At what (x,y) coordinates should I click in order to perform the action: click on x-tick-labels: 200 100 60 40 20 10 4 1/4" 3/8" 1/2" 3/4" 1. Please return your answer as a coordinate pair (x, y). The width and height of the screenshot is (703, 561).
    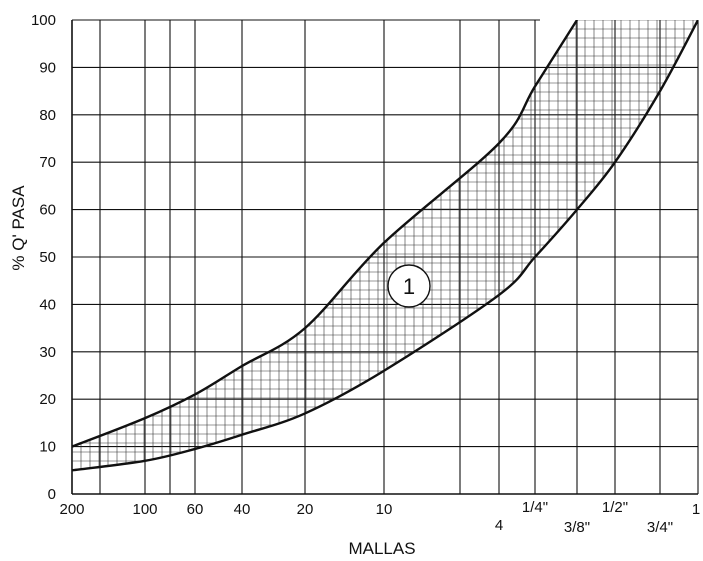
    Looking at the image, I should click on (379, 517).